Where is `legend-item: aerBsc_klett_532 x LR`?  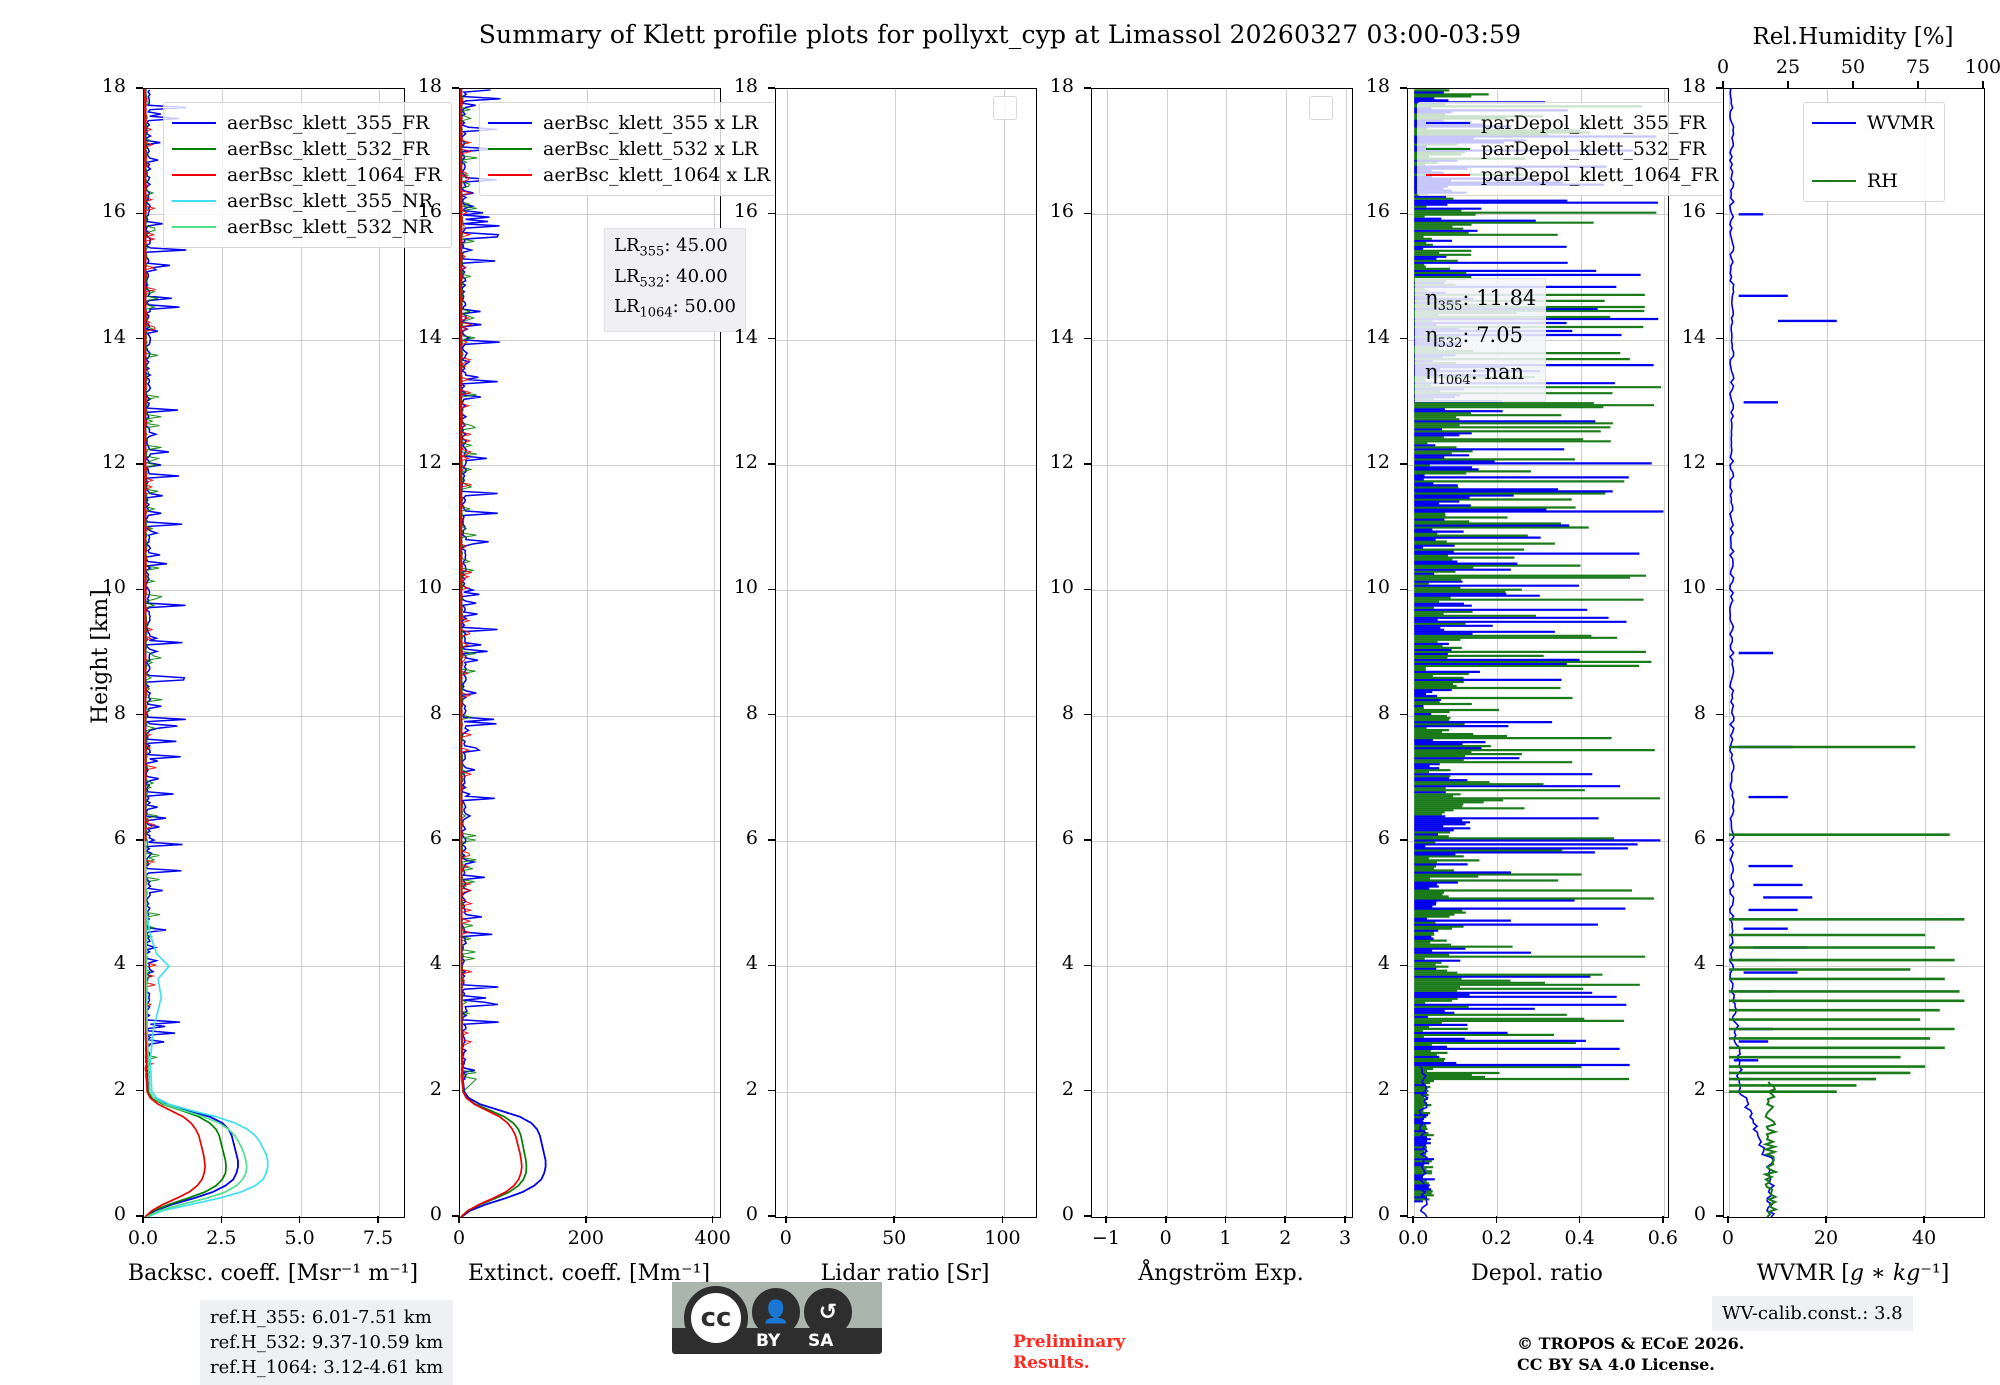 legend-item: aerBsc_klett_532 x LR is located at coordinates (629, 149).